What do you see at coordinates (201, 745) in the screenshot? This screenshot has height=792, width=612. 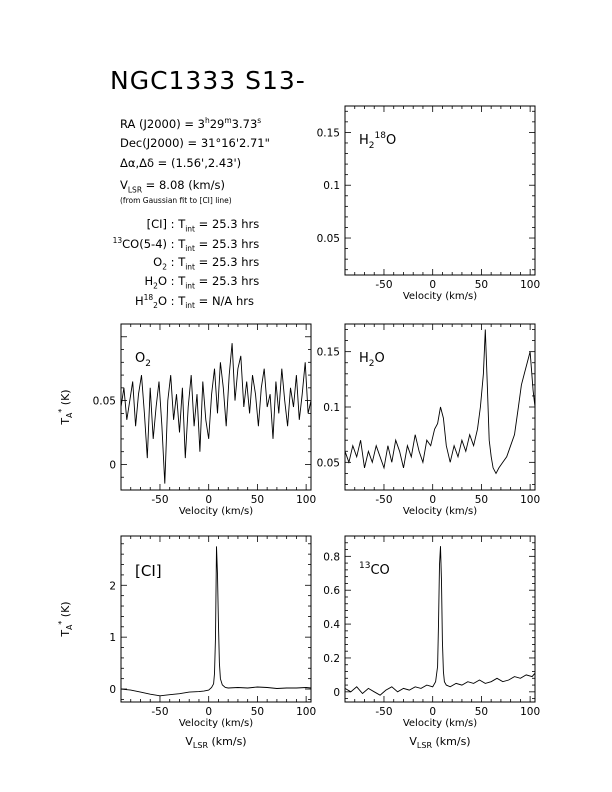 I see `vlsr-axis-sub: LSR` at bounding box center [201, 745].